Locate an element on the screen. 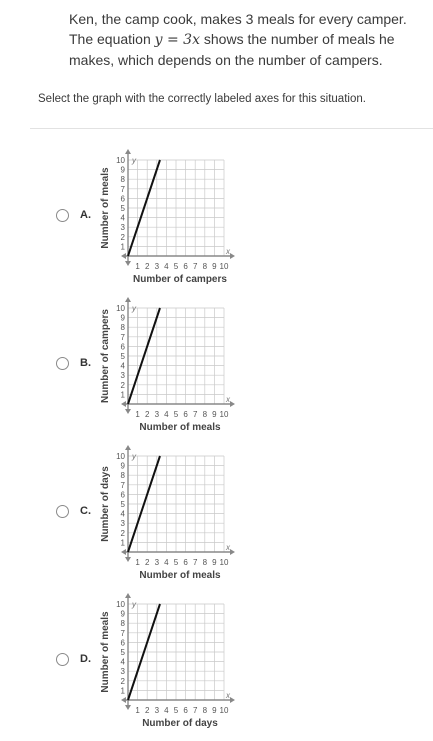 The height and width of the screenshot is (741, 433). equation-x: x is located at coordinates (196, 40).